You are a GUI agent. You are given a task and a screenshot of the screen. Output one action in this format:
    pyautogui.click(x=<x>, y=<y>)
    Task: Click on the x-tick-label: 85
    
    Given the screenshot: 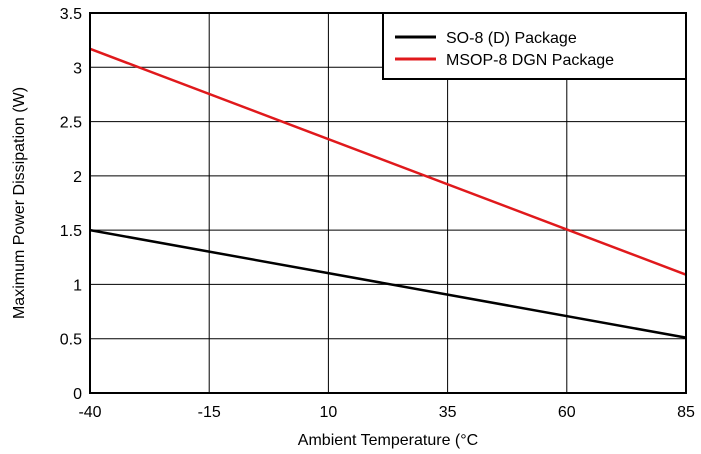 What is the action you would take?
    pyautogui.click(x=686, y=412)
    